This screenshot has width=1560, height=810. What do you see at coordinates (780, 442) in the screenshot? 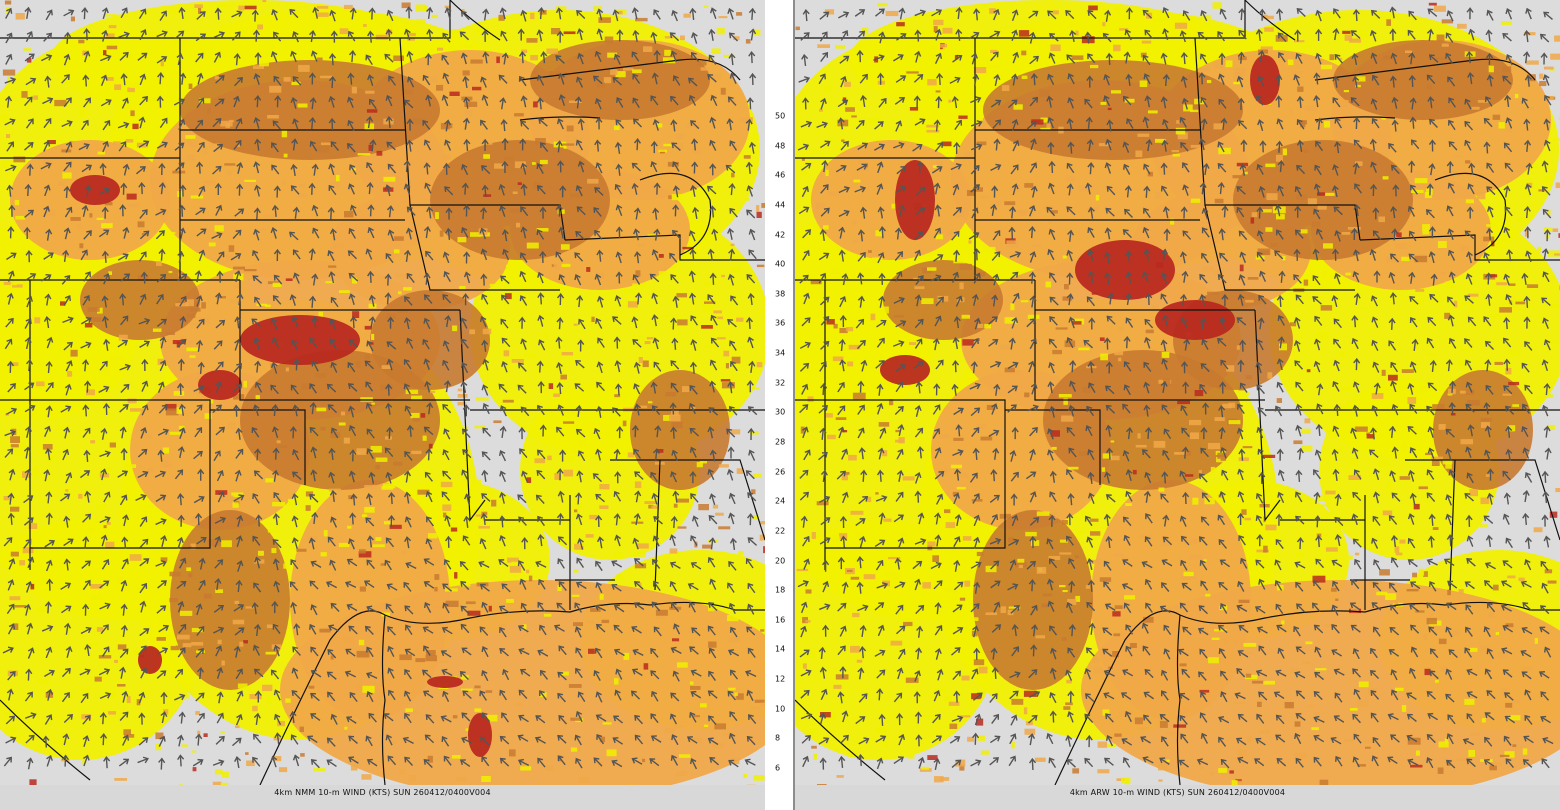
I see `colorbar-tick-label: 28` at bounding box center [780, 442].